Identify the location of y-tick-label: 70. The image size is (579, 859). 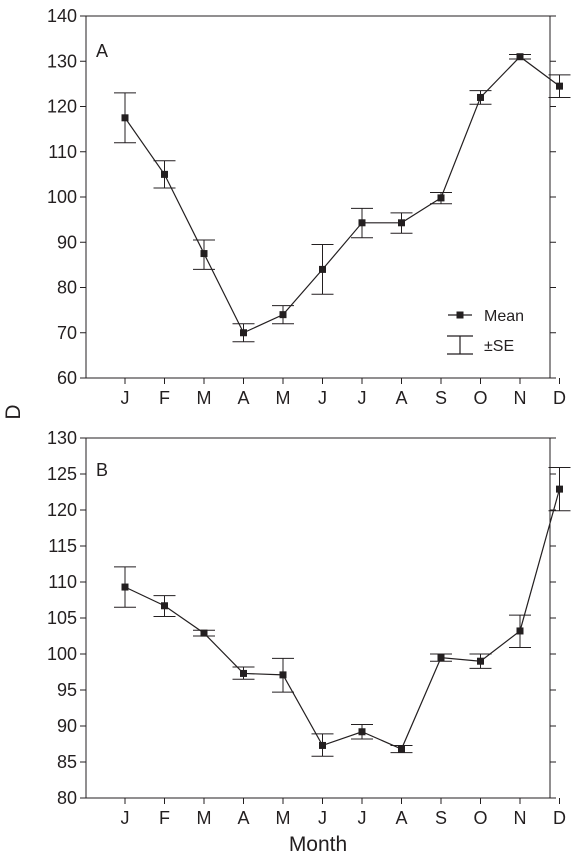
(67, 333).